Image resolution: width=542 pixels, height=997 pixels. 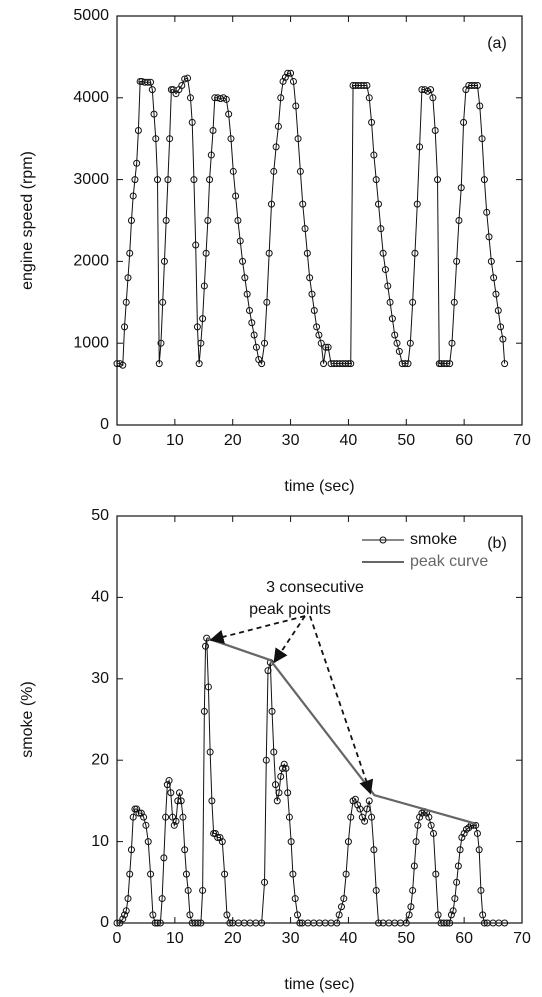 I want to click on y-tick-label: 20, so click(x=100, y=759).